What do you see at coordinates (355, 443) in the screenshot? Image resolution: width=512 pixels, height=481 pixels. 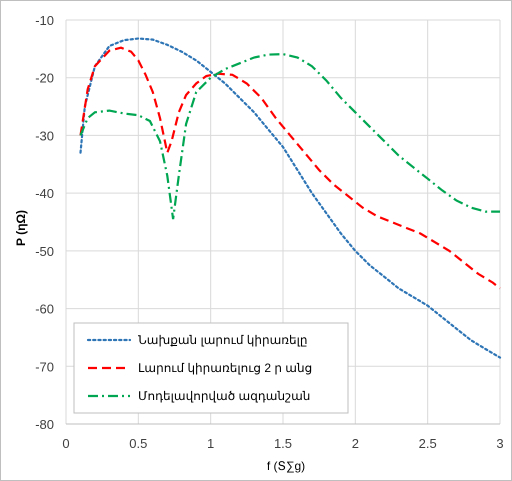 I see `x-tick-label: 2` at bounding box center [355, 443].